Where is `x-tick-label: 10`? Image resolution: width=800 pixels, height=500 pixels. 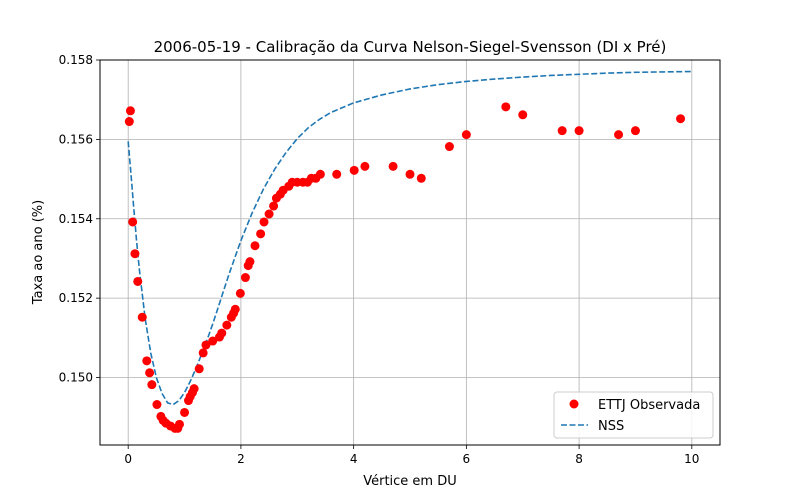 x-tick-label: 10 is located at coordinates (691, 459).